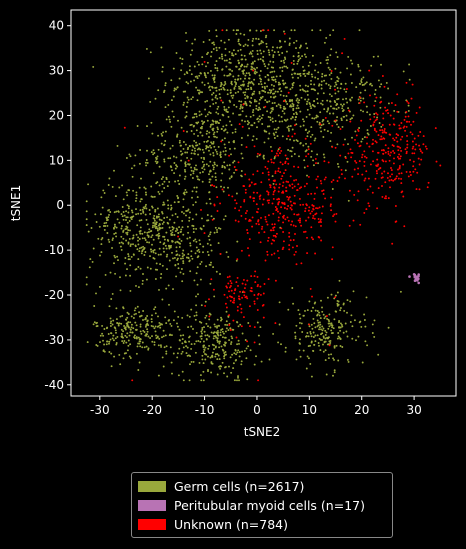 This screenshot has height=549, width=466. What do you see at coordinates (414, 279) in the screenshot?
I see `series-peritubular` at bounding box center [414, 279].